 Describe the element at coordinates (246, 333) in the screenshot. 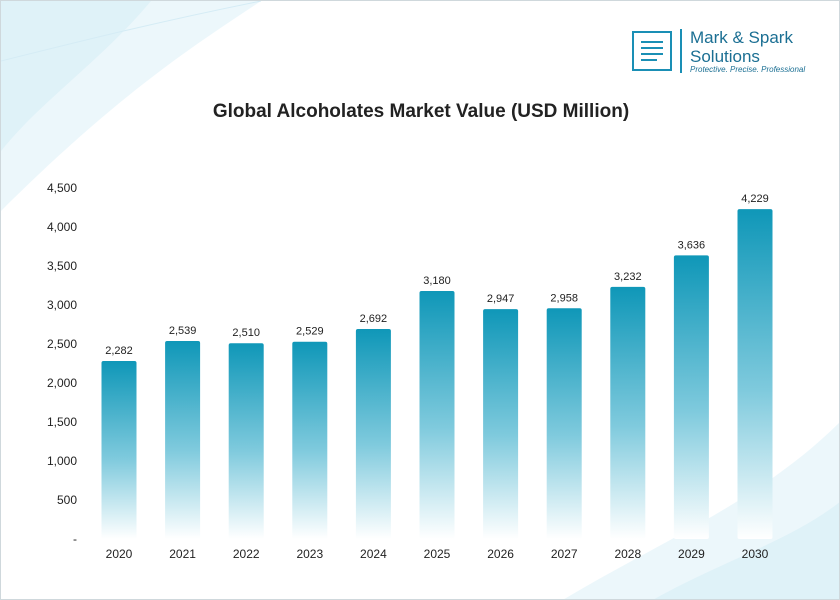

I see `data-label-2022: 2,510` at that location.